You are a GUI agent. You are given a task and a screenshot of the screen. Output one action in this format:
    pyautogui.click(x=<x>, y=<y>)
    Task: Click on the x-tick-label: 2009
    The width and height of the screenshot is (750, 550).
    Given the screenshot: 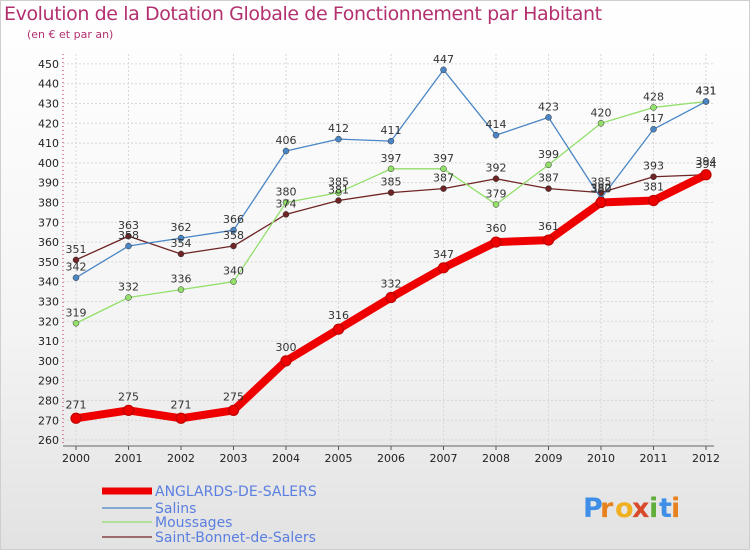 What is the action you would take?
    pyautogui.click(x=549, y=458)
    